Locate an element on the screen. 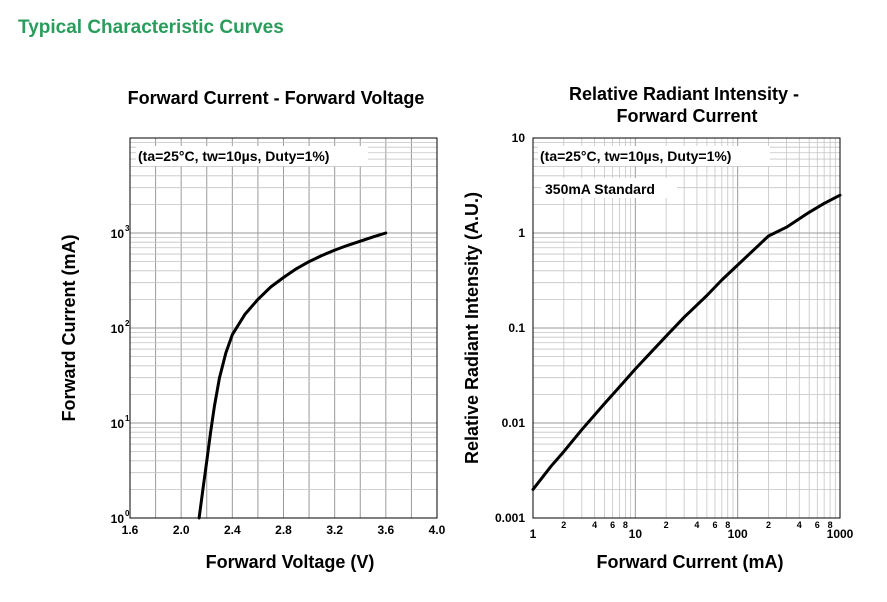 This screenshot has height=602, width=887. chart2-title-line2: Forward Current is located at coordinates (686, 116).